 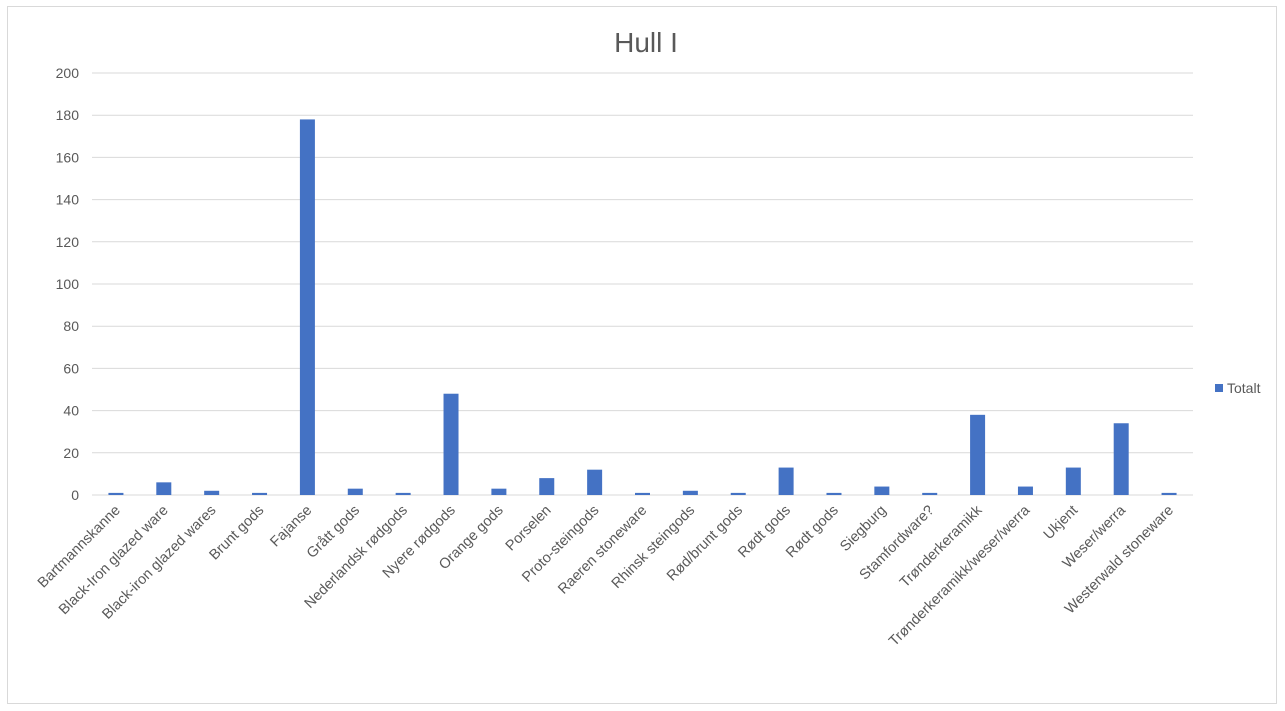 What do you see at coordinates (291, 527) in the screenshot?
I see `x-category-label: Fajanse` at bounding box center [291, 527].